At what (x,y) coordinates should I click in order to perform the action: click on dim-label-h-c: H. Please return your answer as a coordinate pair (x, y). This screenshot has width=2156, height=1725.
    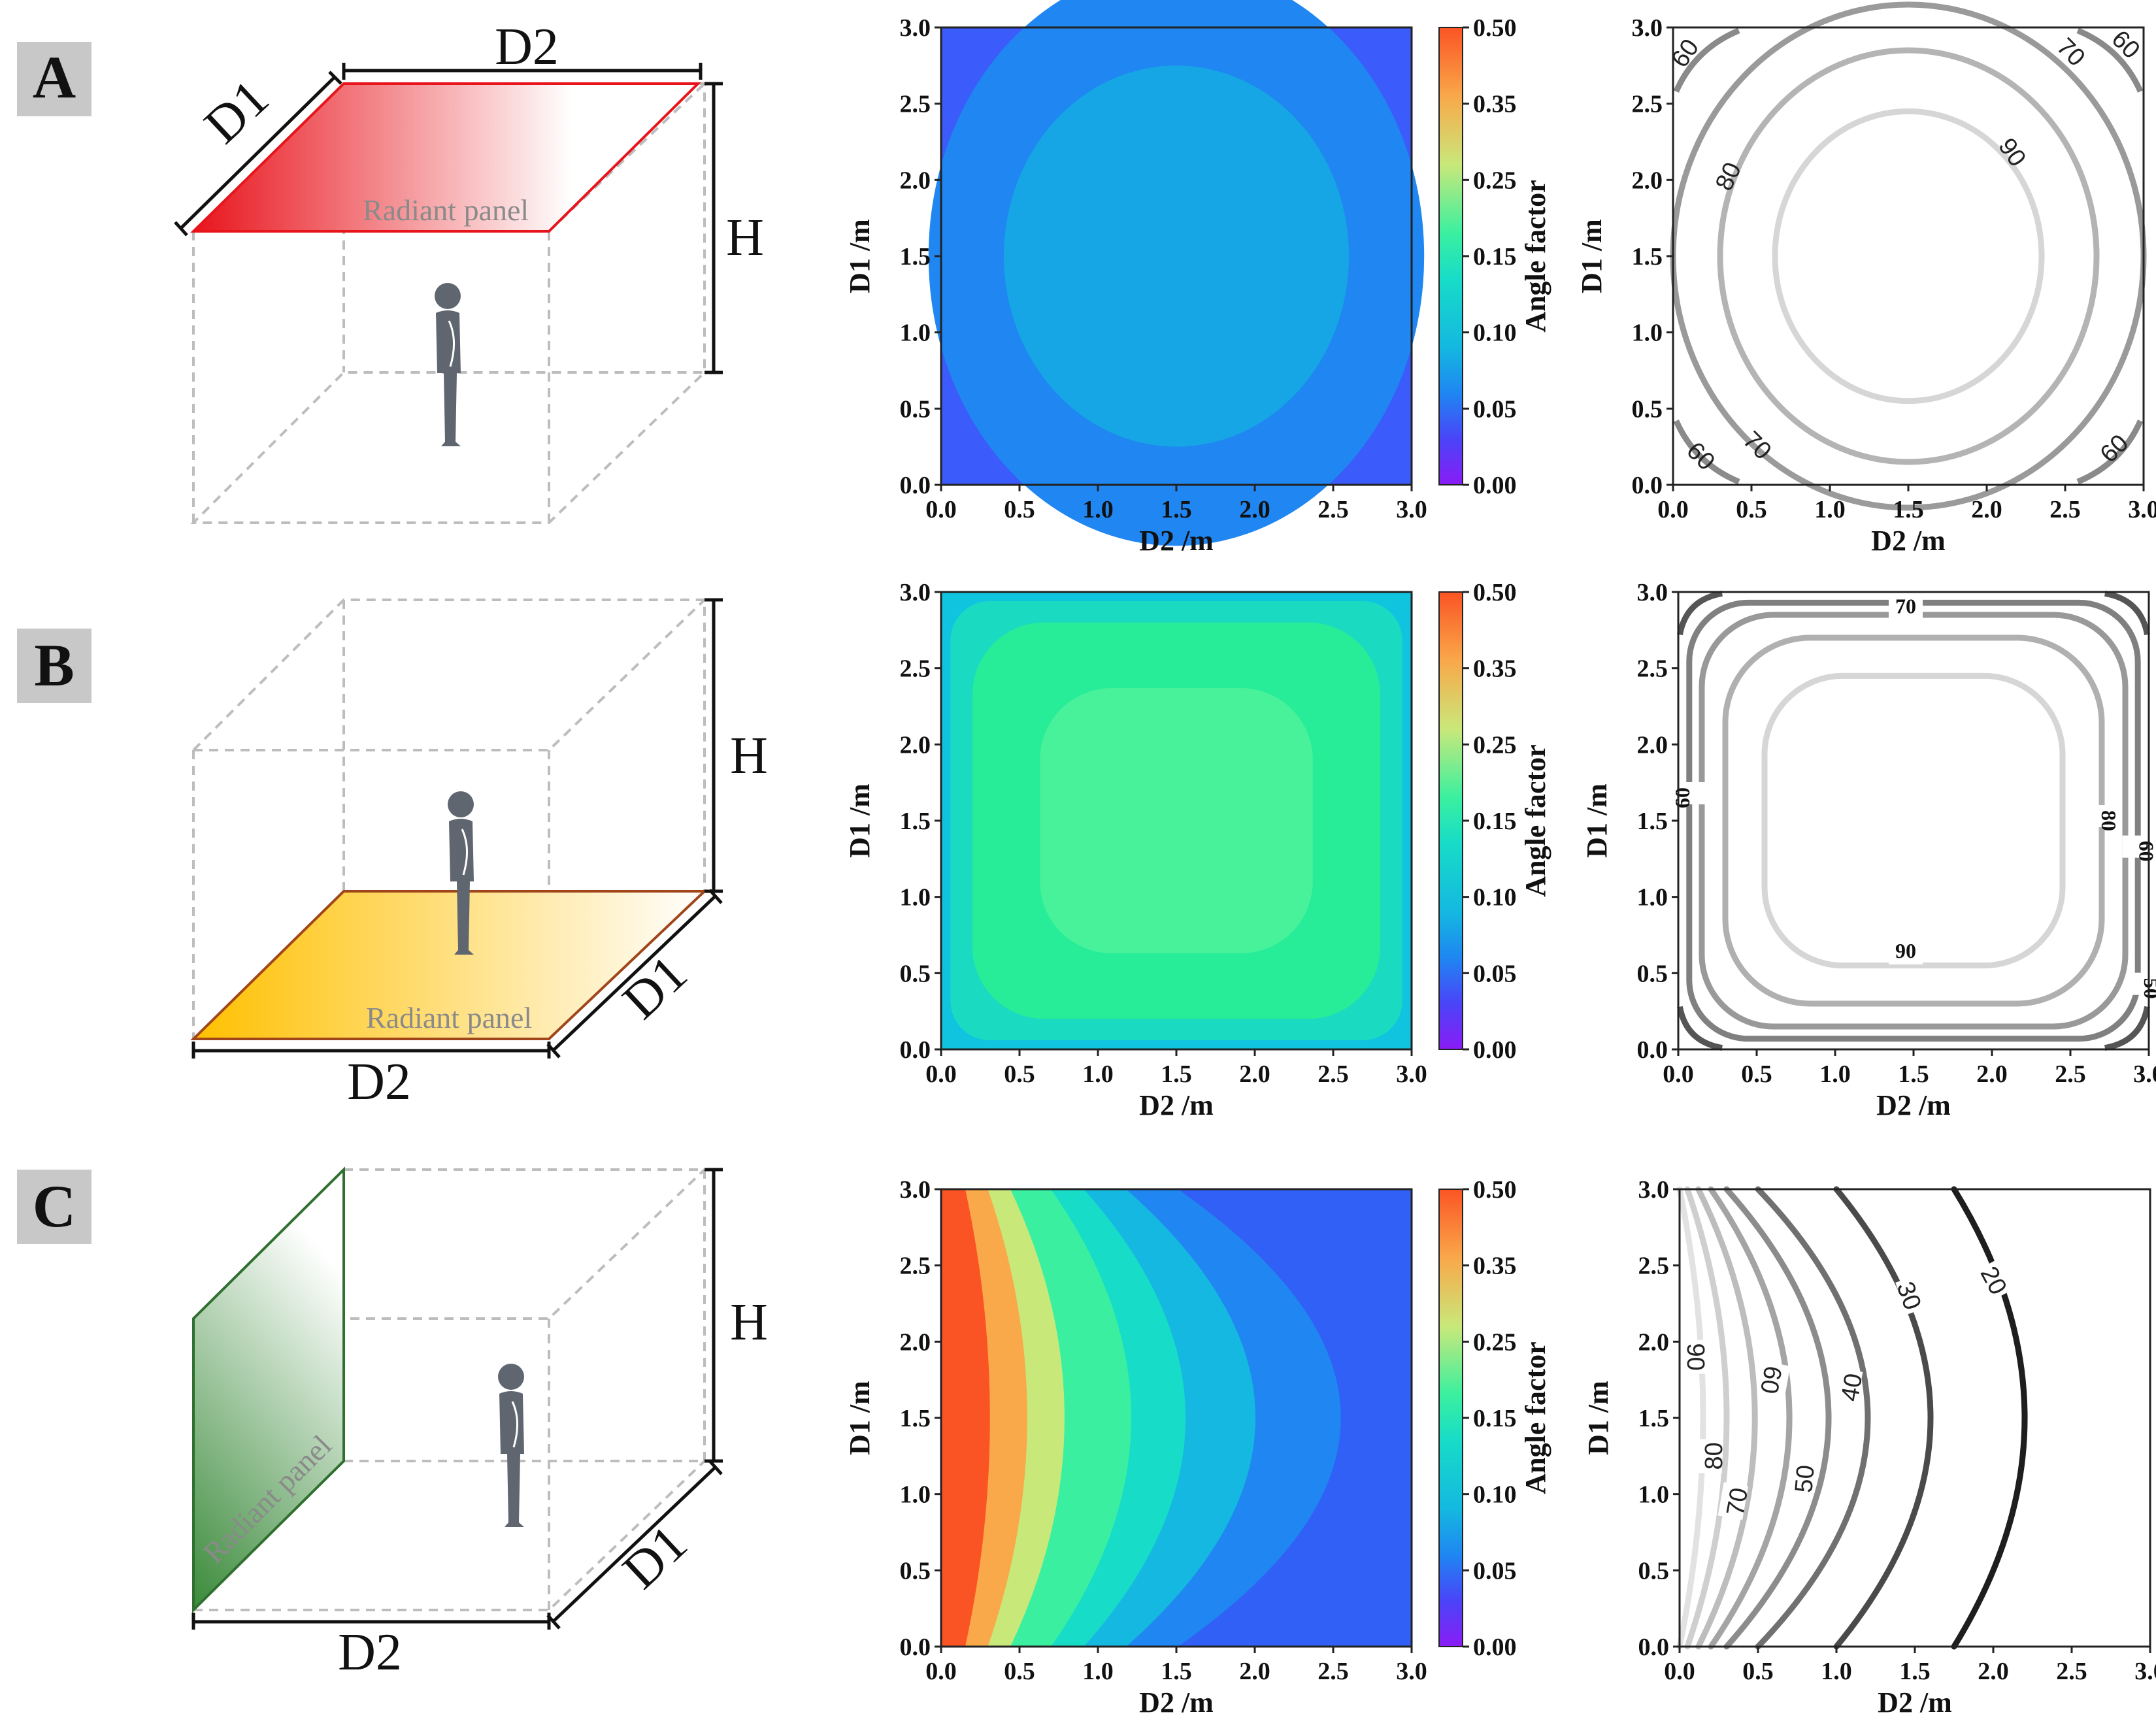
    Looking at the image, I should click on (749, 1322).